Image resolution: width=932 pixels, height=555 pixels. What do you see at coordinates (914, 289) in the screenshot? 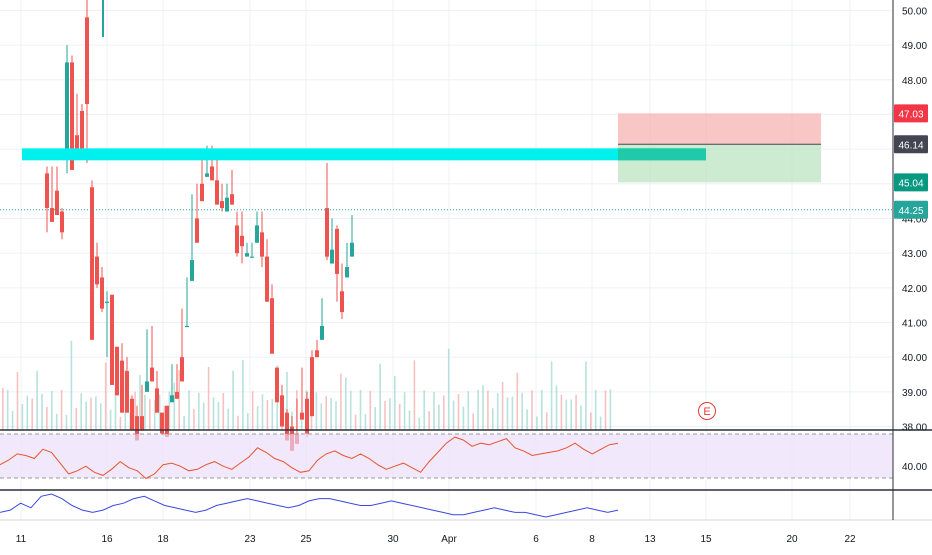
I see `price-tick-label: 42.00` at bounding box center [914, 289].